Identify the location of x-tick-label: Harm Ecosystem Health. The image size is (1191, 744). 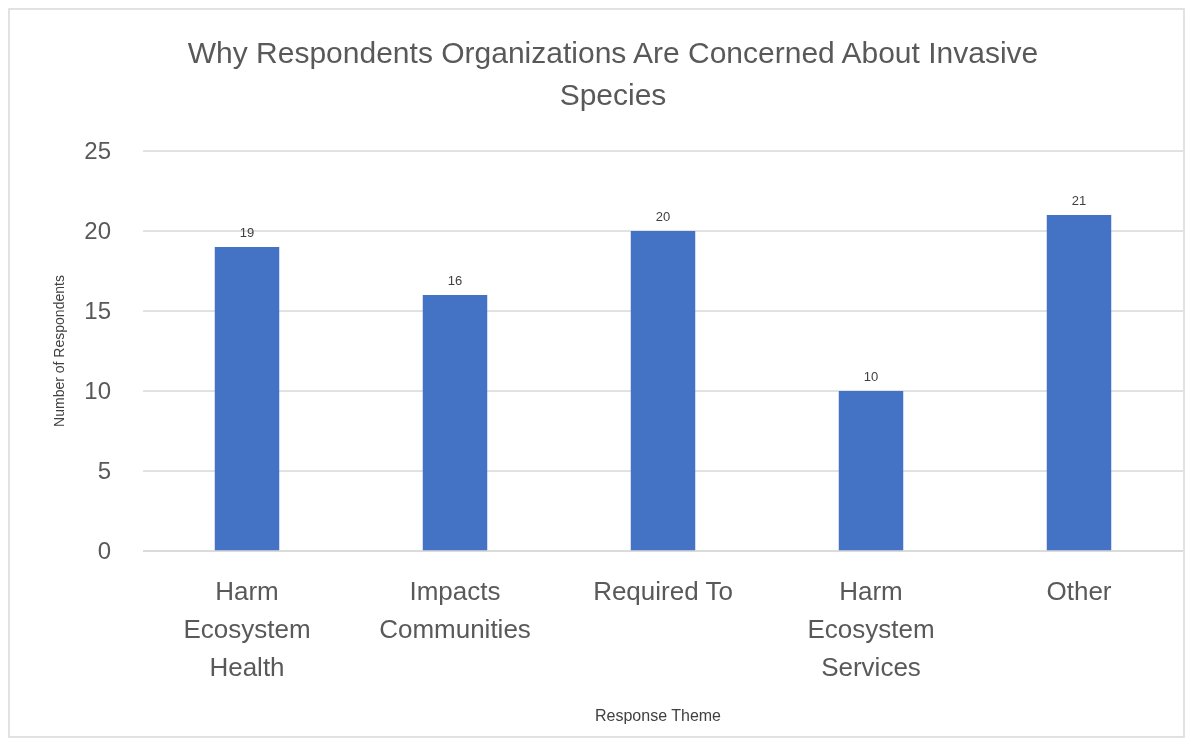
(247, 629).